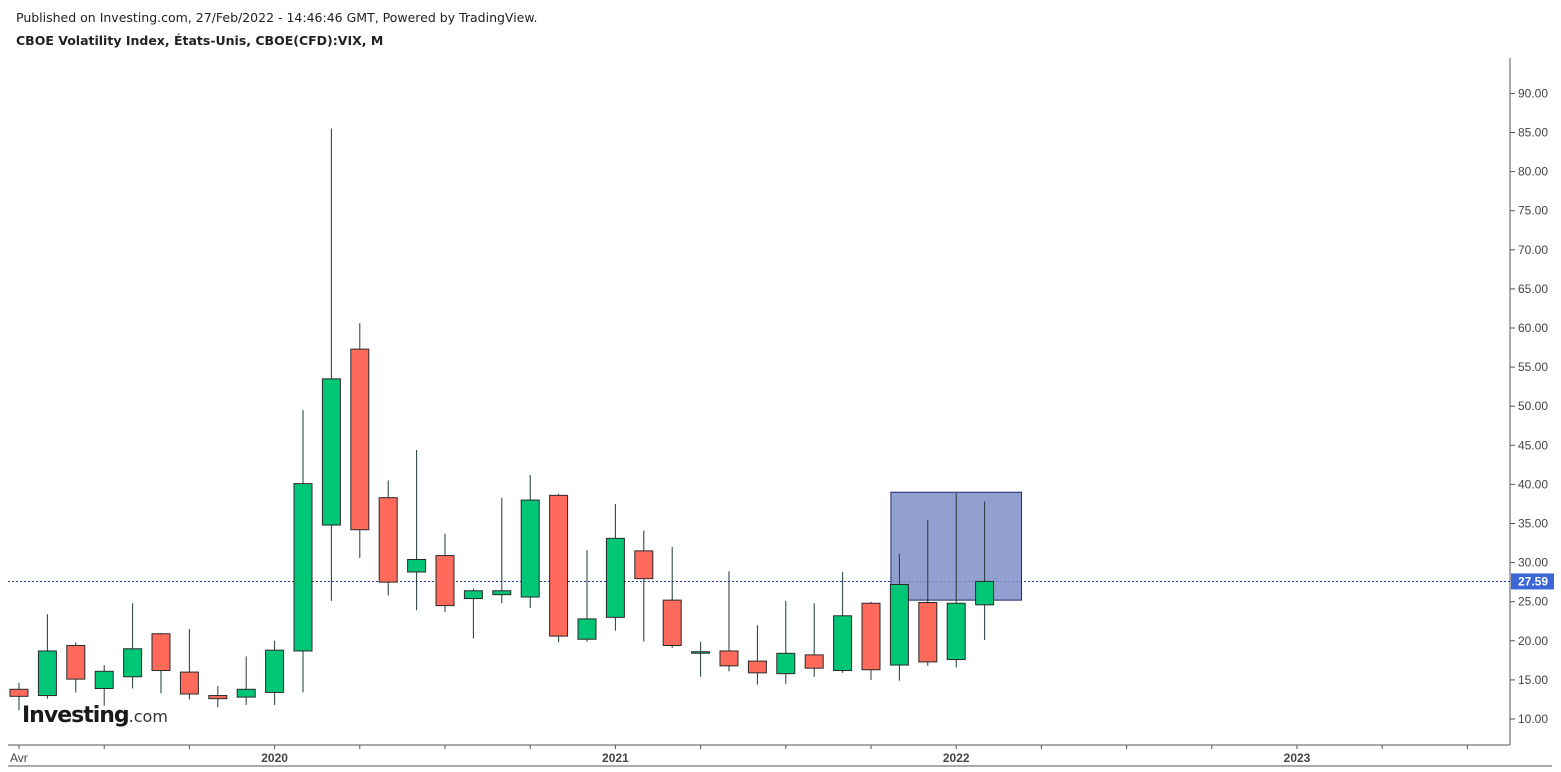  I want to click on y-tick-label: 90.00, so click(1533, 93).